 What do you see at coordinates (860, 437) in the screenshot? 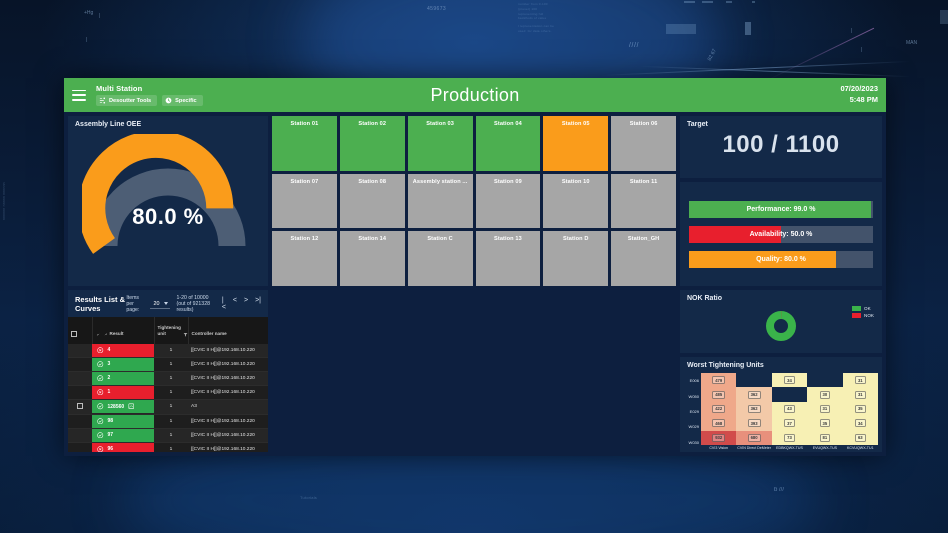
I see `heatmap-cell: 63` at bounding box center [860, 437].